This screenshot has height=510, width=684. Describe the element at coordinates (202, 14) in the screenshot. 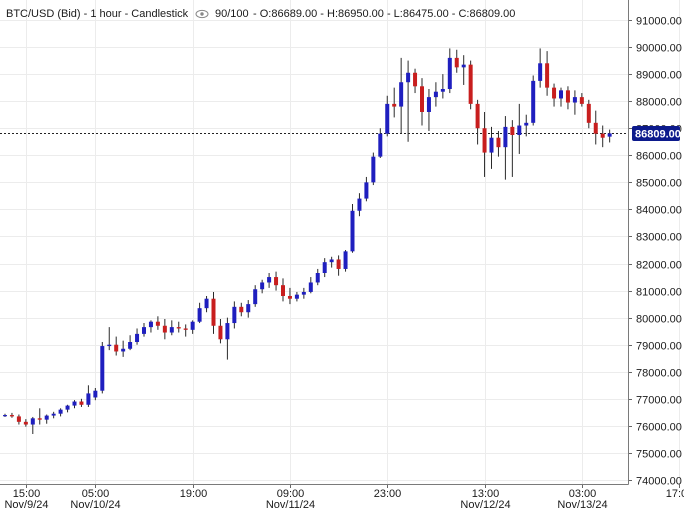

I see `eye-icon` at that location.